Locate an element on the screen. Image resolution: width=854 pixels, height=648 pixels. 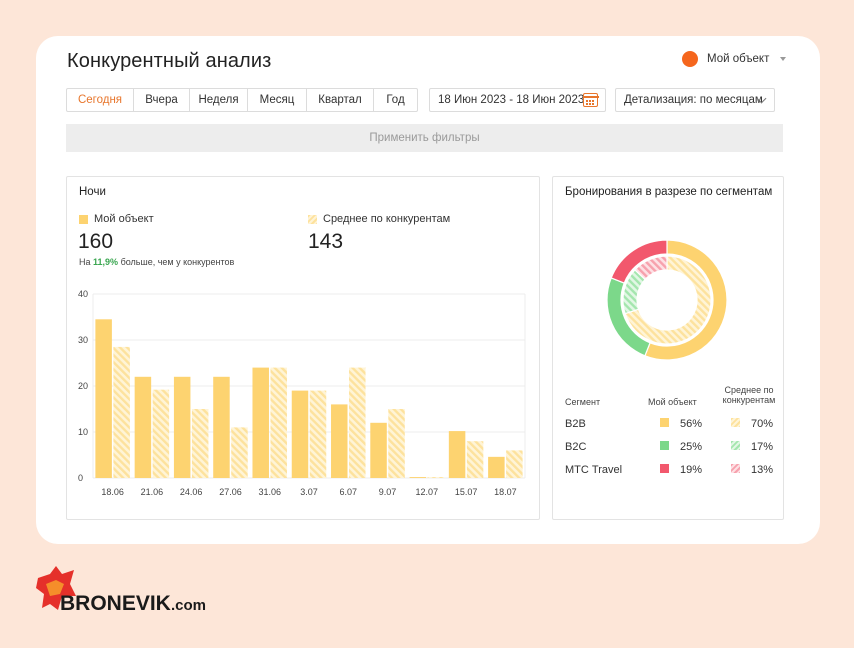
table-row: B2C 25% 17% is located at coordinates (669, 449).